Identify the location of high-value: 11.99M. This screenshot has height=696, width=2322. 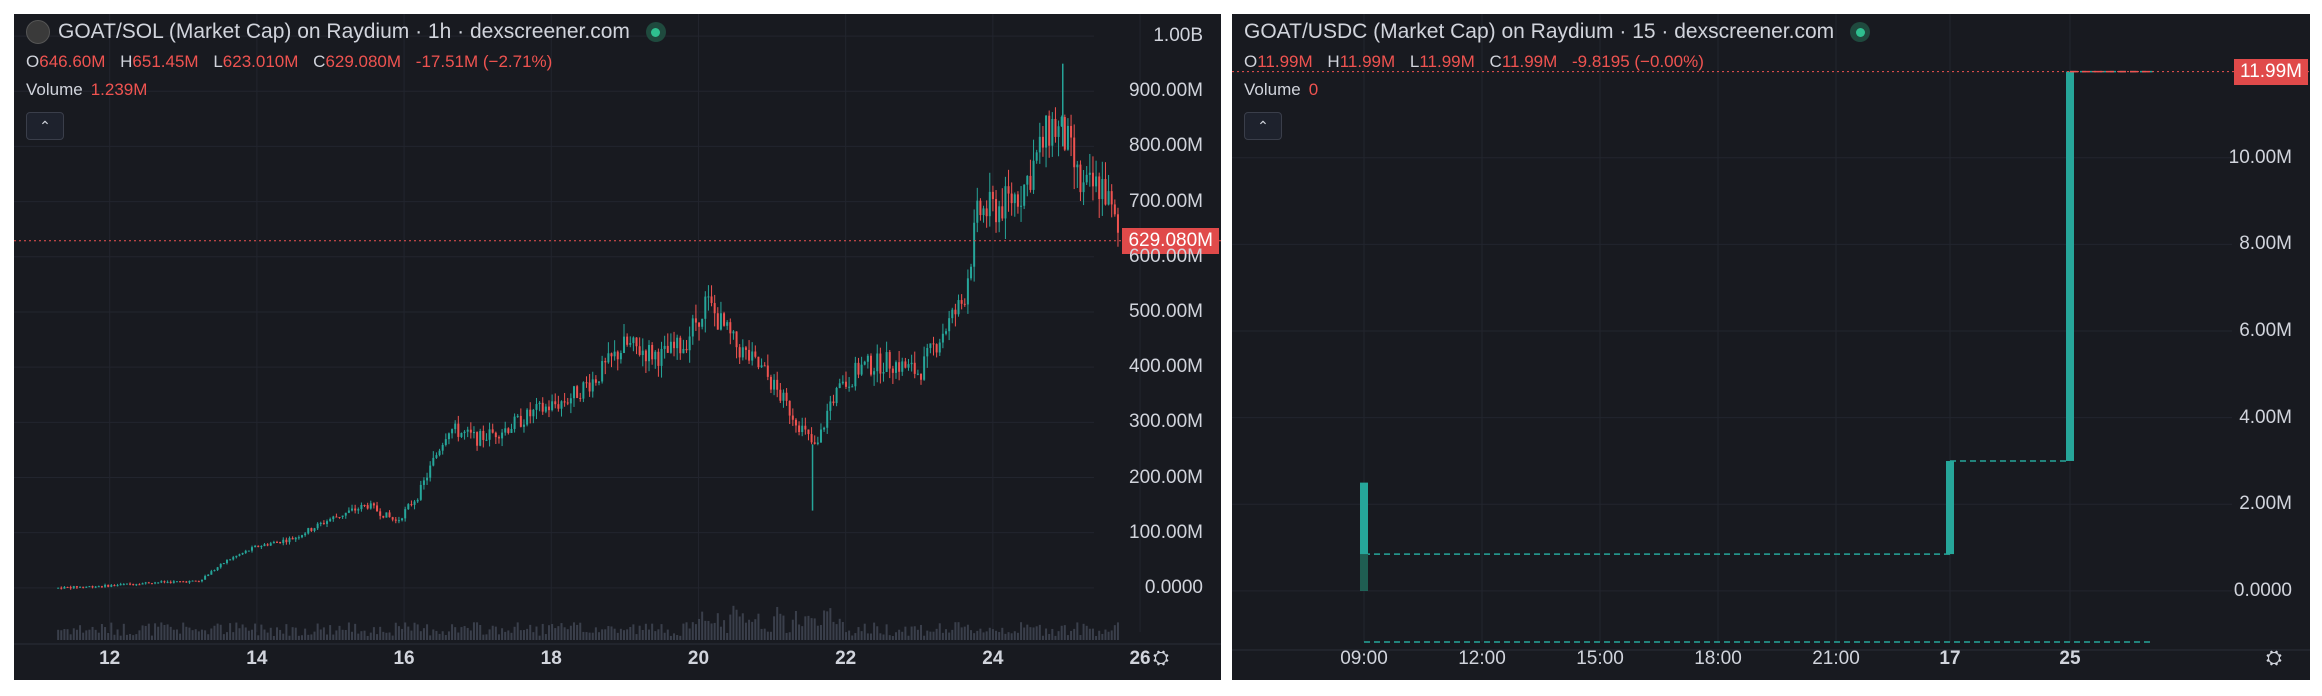
(1367, 61).